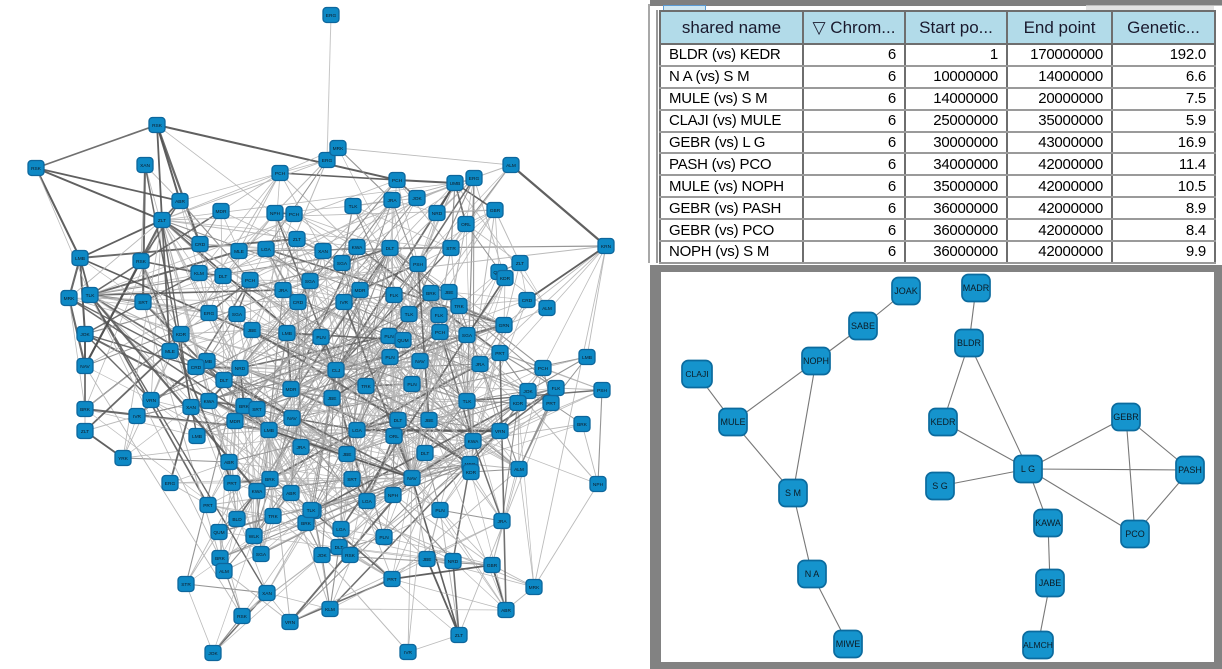  What do you see at coordinates (1126, 417) in the screenshot?
I see `svg-text: GEBR` at bounding box center [1126, 417].